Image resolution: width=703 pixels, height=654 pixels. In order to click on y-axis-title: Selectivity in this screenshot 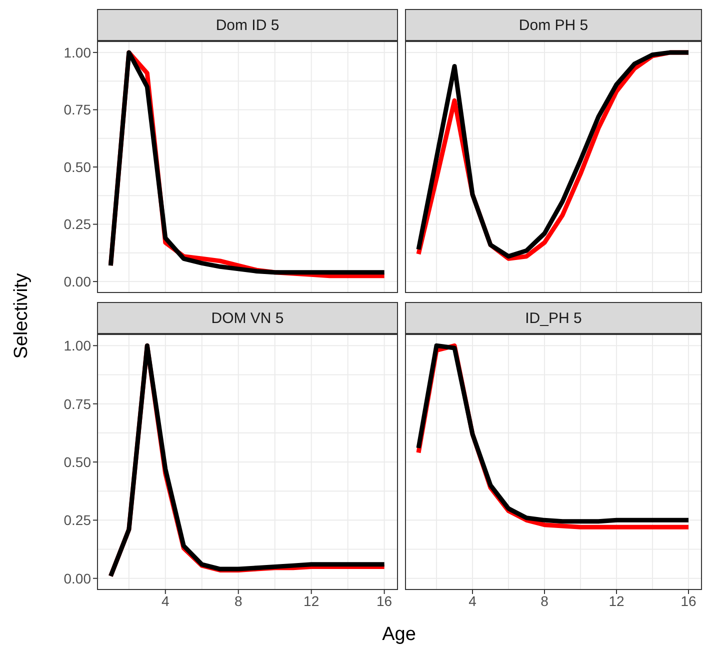, I will do `click(22, 316)`.